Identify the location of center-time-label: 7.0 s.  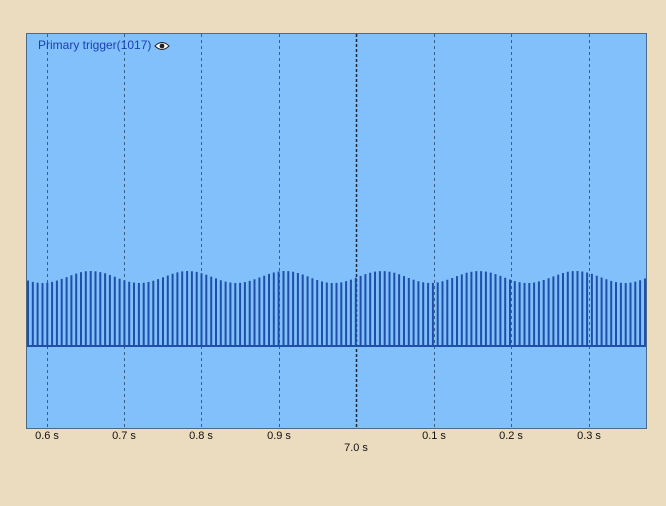
(356, 448).